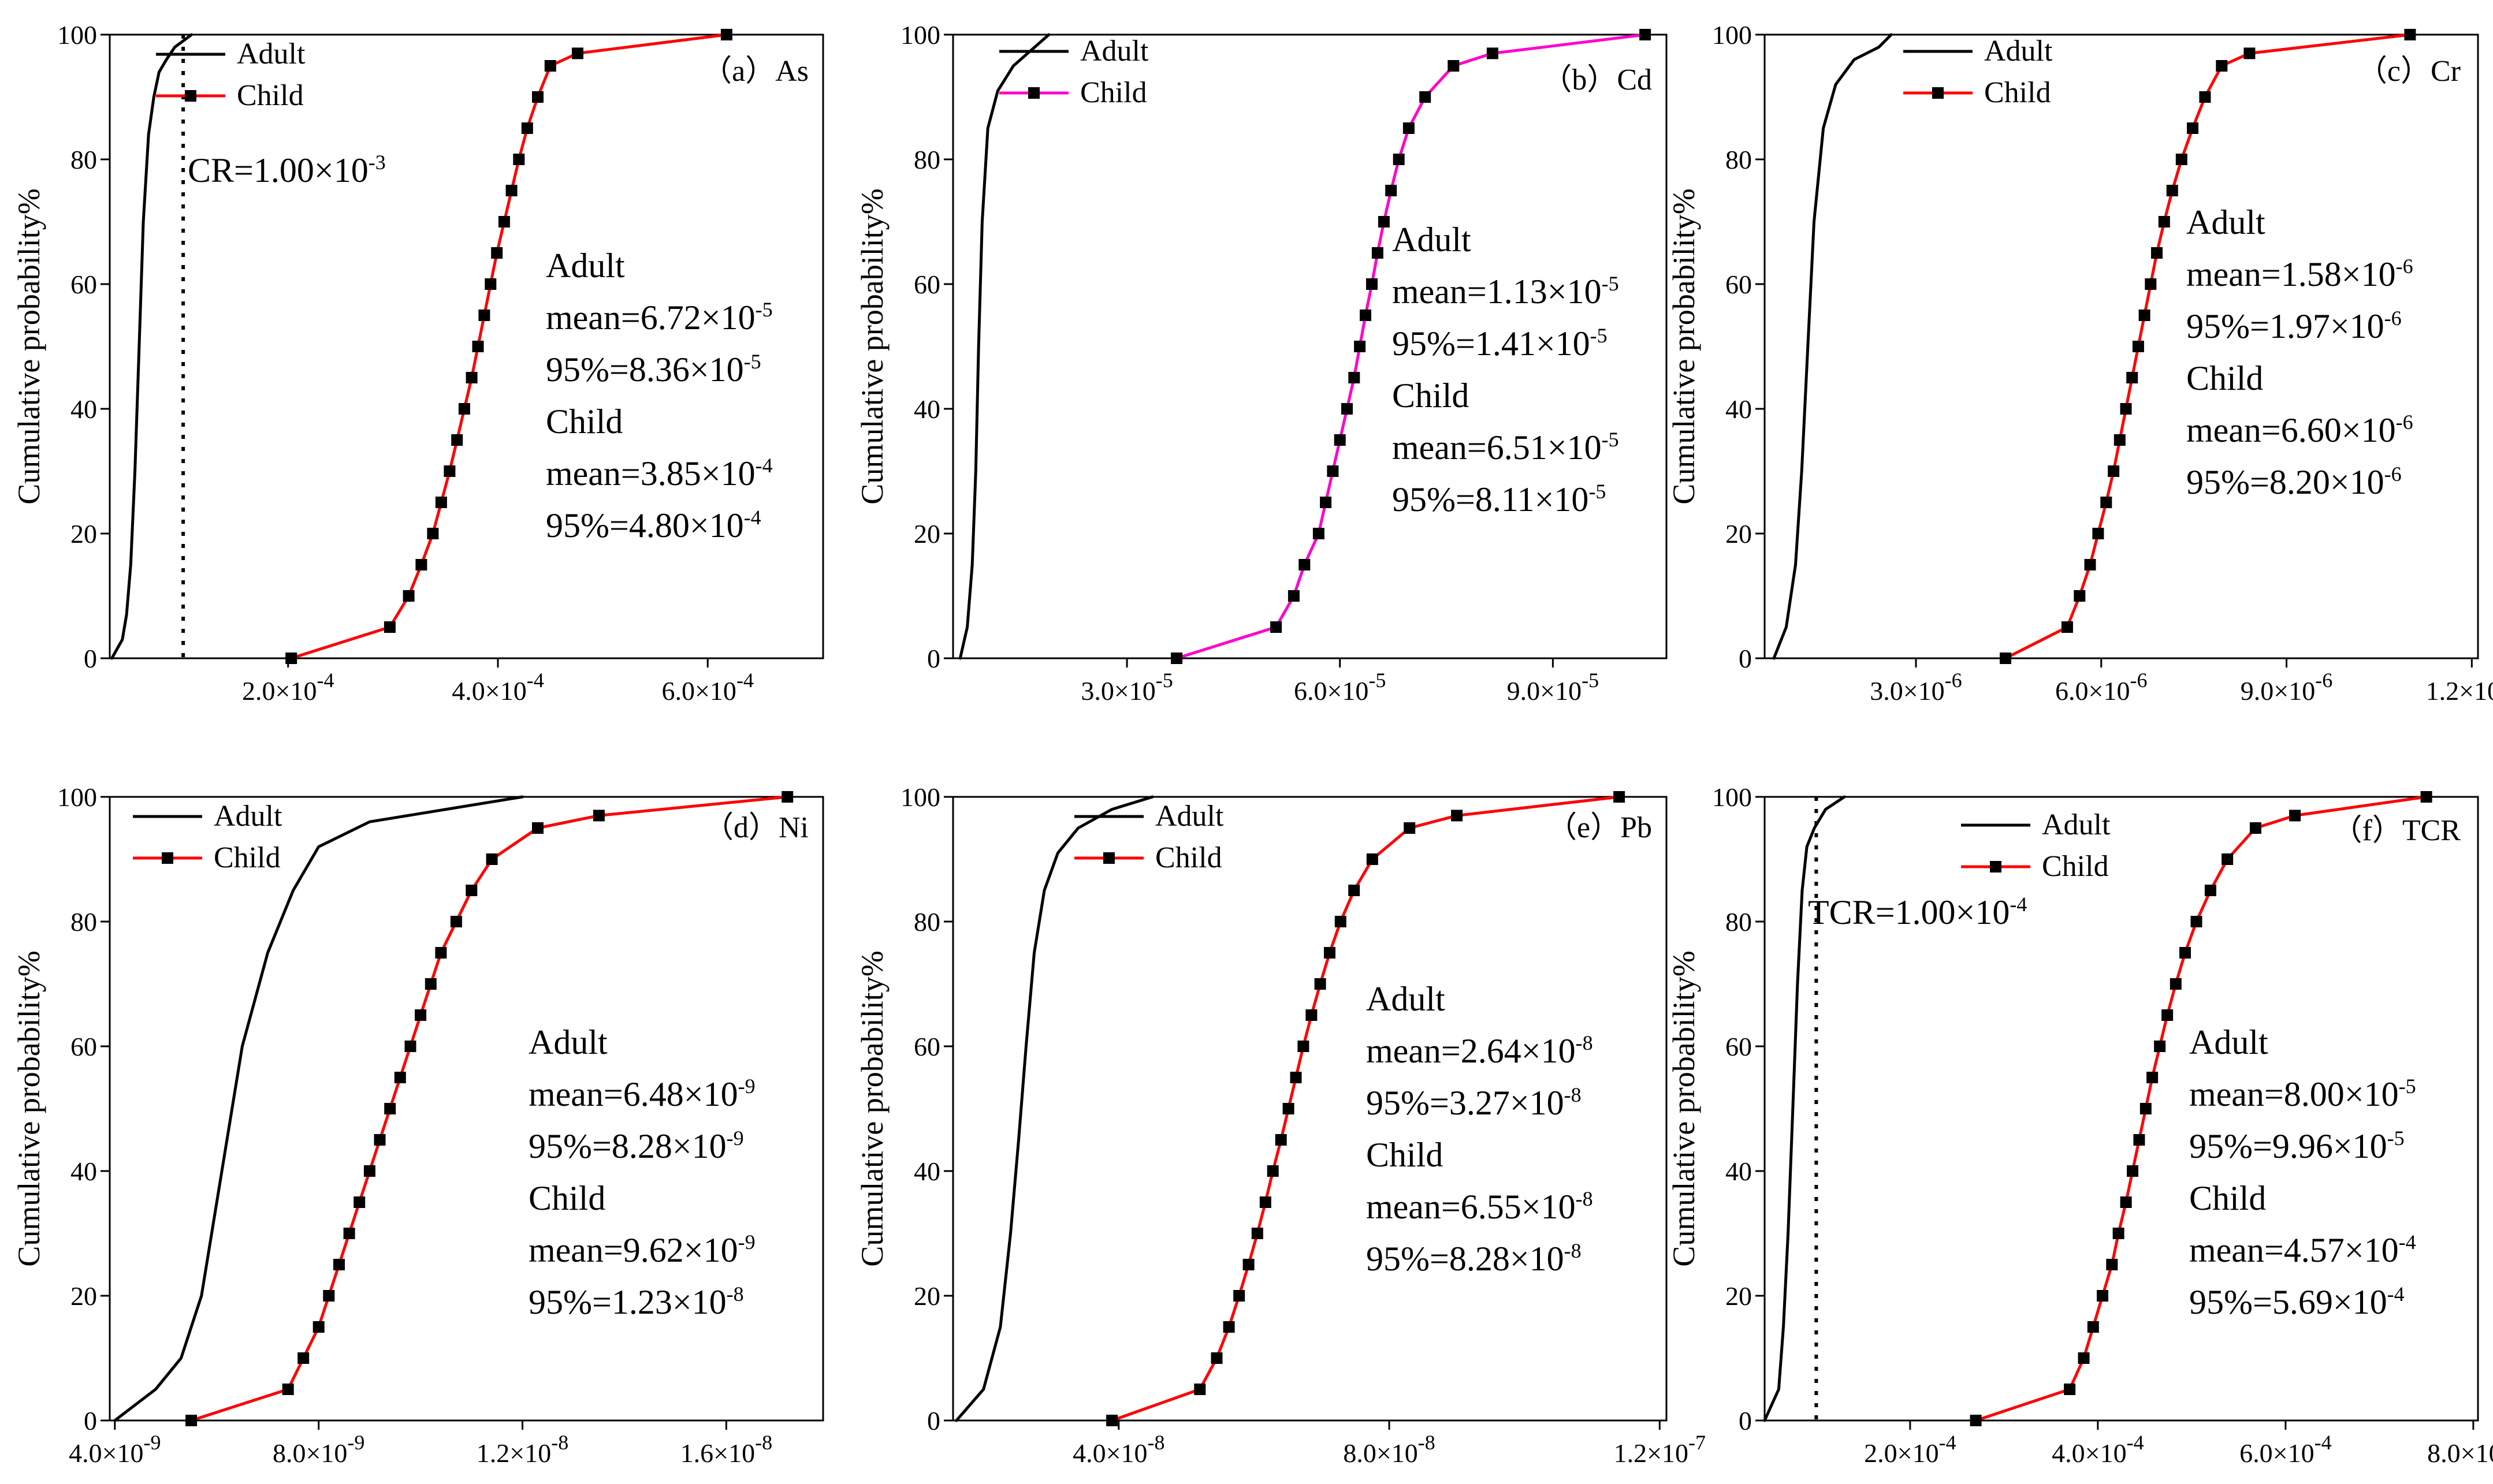  I want to click on threshold-label: TCR=1.00×10-4, so click(1917, 912).